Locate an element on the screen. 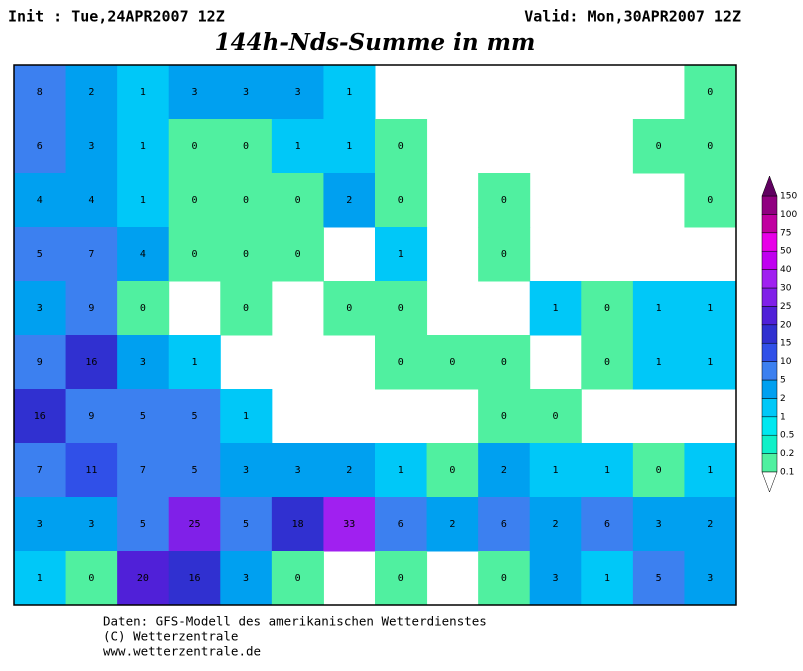 Image resolution: width=803 pixels, height=671 pixels. colorbar-label: 150 is located at coordinates (788, 197).